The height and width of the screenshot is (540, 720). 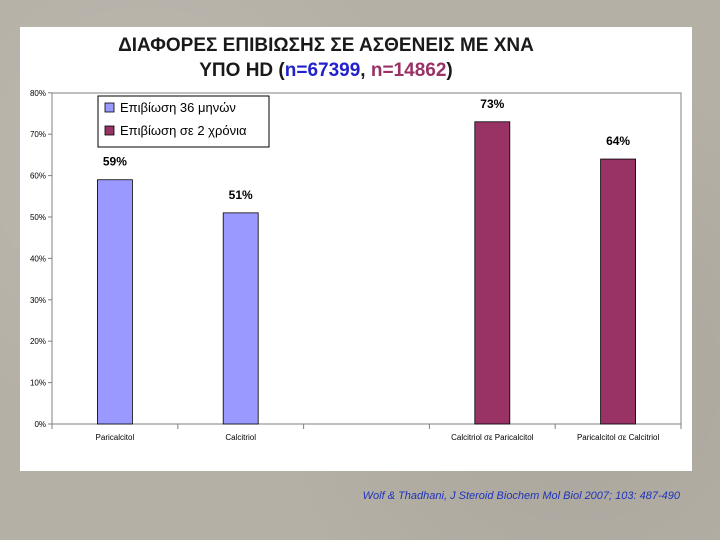 I want to click on y-tick-label: 30%, so click(x=38, y=300).